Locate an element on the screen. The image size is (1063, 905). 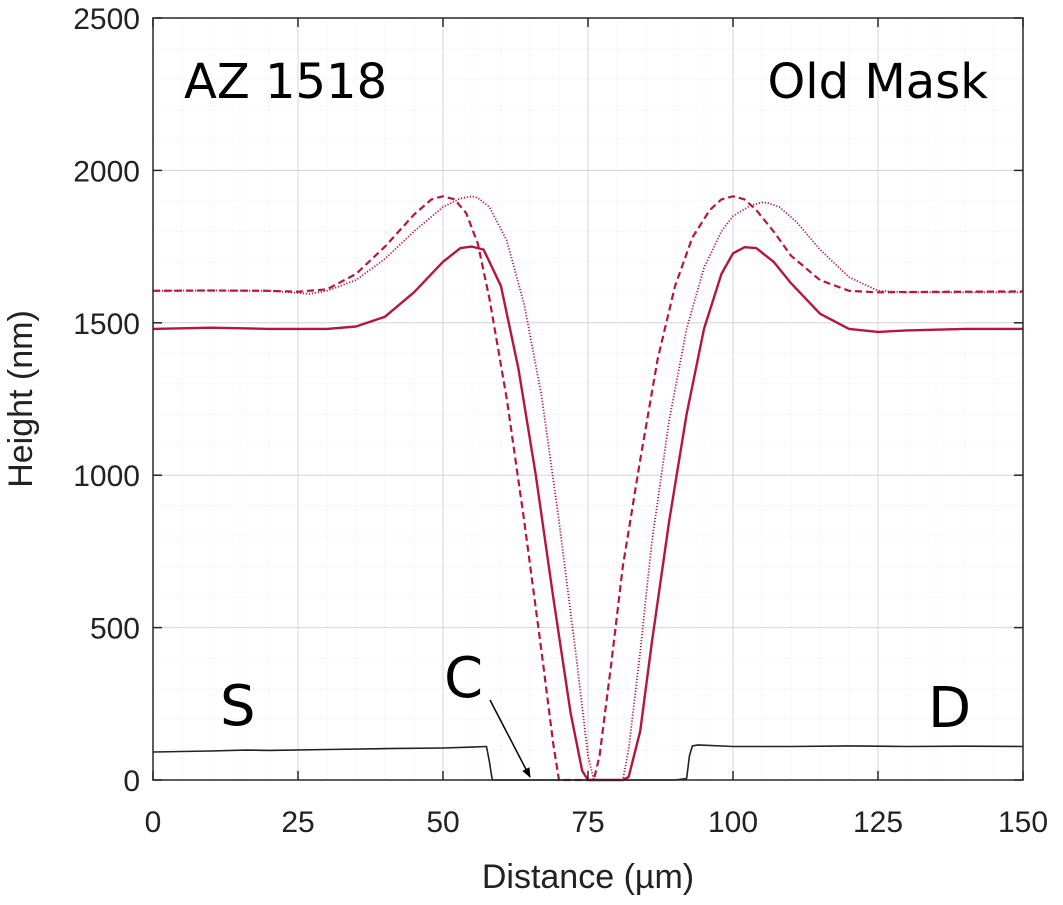
annotation-mask: Old Mask is located at coordinates (878, 82).